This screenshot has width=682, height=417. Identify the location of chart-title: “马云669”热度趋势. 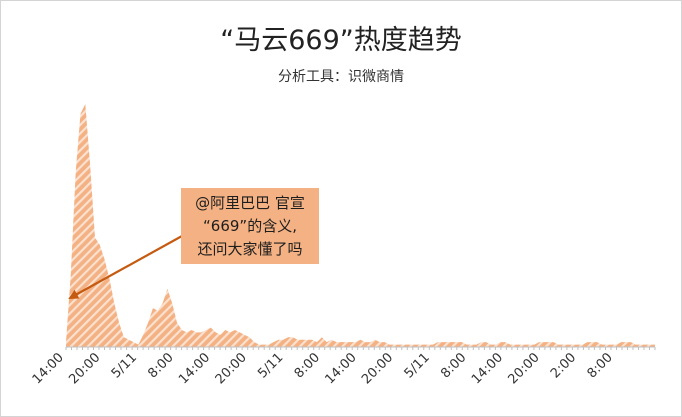
(341, 40).